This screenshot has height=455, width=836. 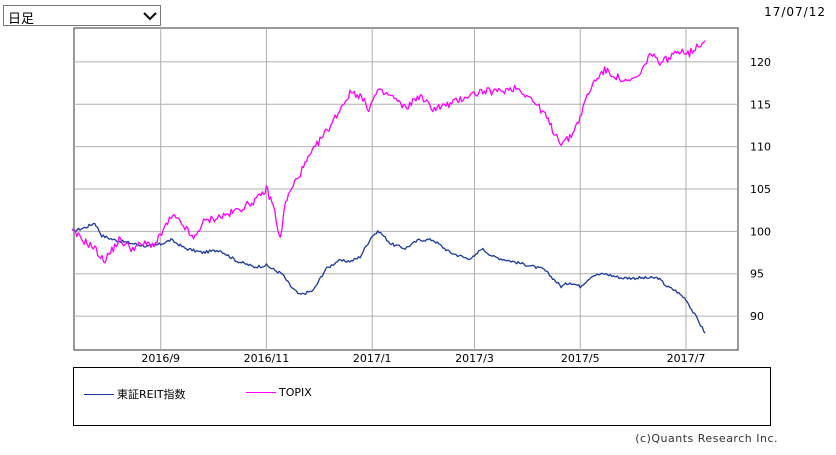 What do you see at coordinates (757, 316) in the screenshot?
I see `y-tick-label: 90` at bounding box center [757, 316].